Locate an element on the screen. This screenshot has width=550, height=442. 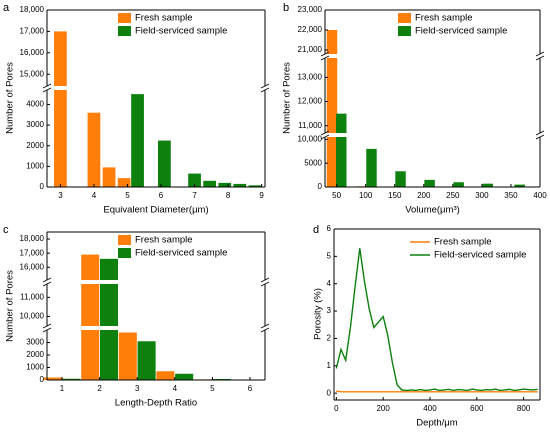
legend-label: Field-serviced sample is located at coordinates (181, 253).